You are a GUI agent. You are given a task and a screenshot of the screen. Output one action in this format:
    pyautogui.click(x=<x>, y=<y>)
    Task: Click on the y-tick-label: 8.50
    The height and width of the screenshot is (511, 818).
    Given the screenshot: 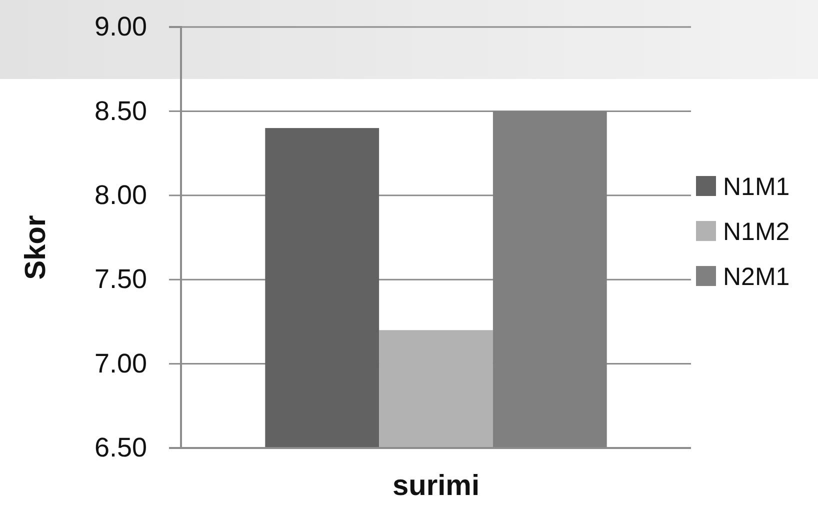 What is the action you would take?
    pyautogui.click(x=120, y=111)
    